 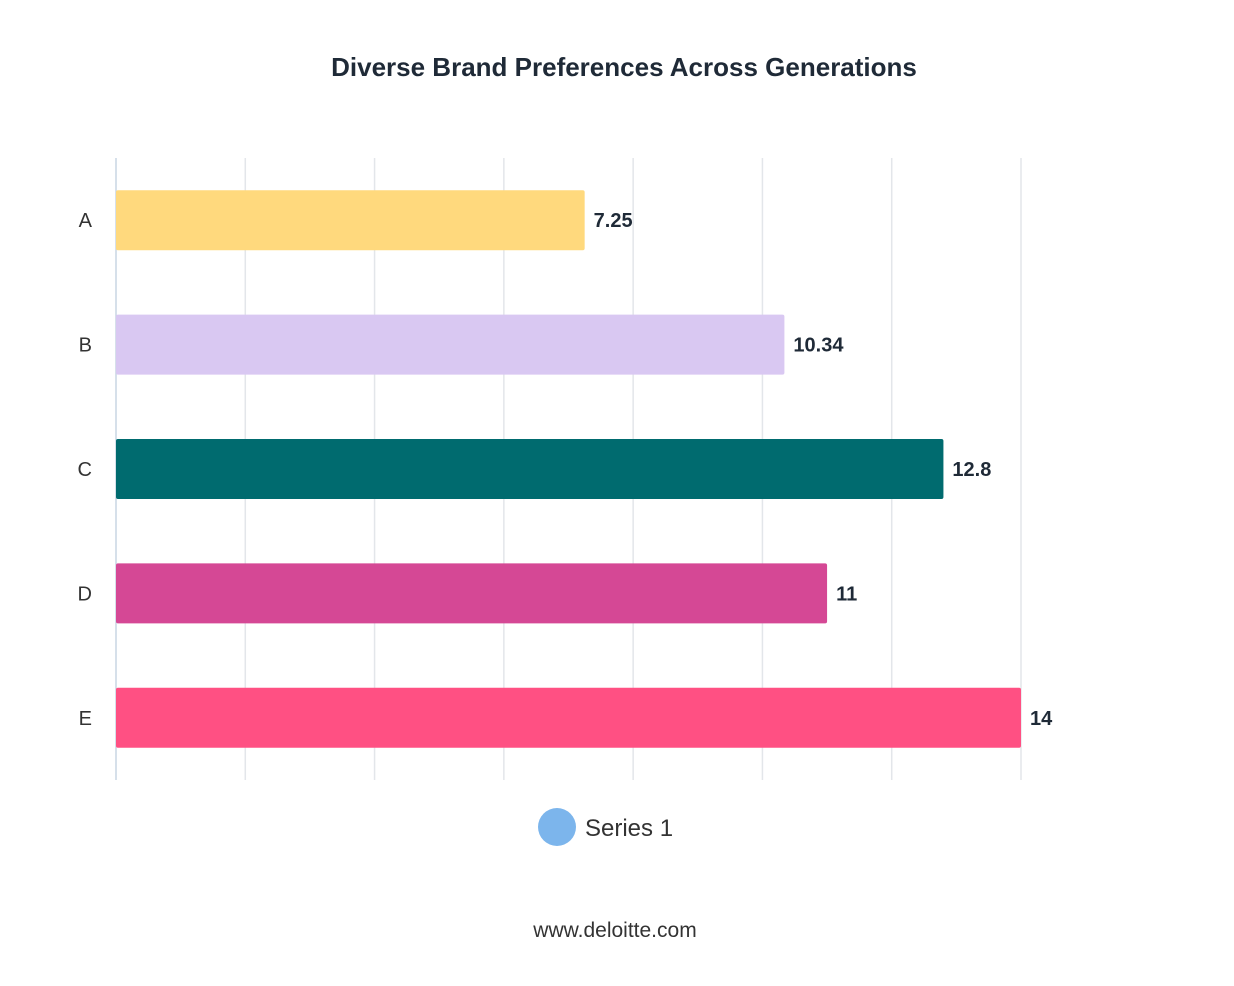 I want to click on bar-c, so click(x=530, y=469).